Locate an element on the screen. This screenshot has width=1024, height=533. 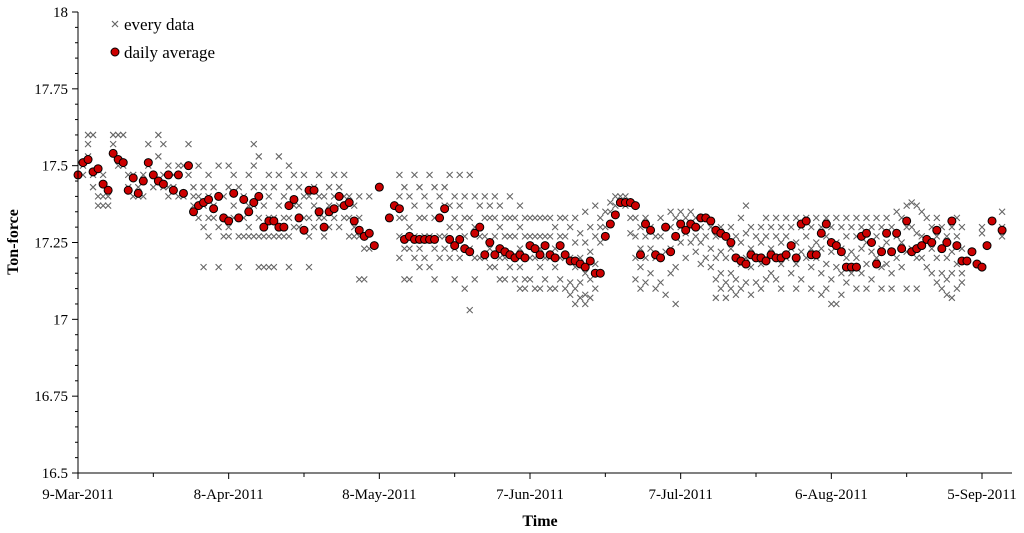
legend-every-data: every data is located at coordinates (153, 24).